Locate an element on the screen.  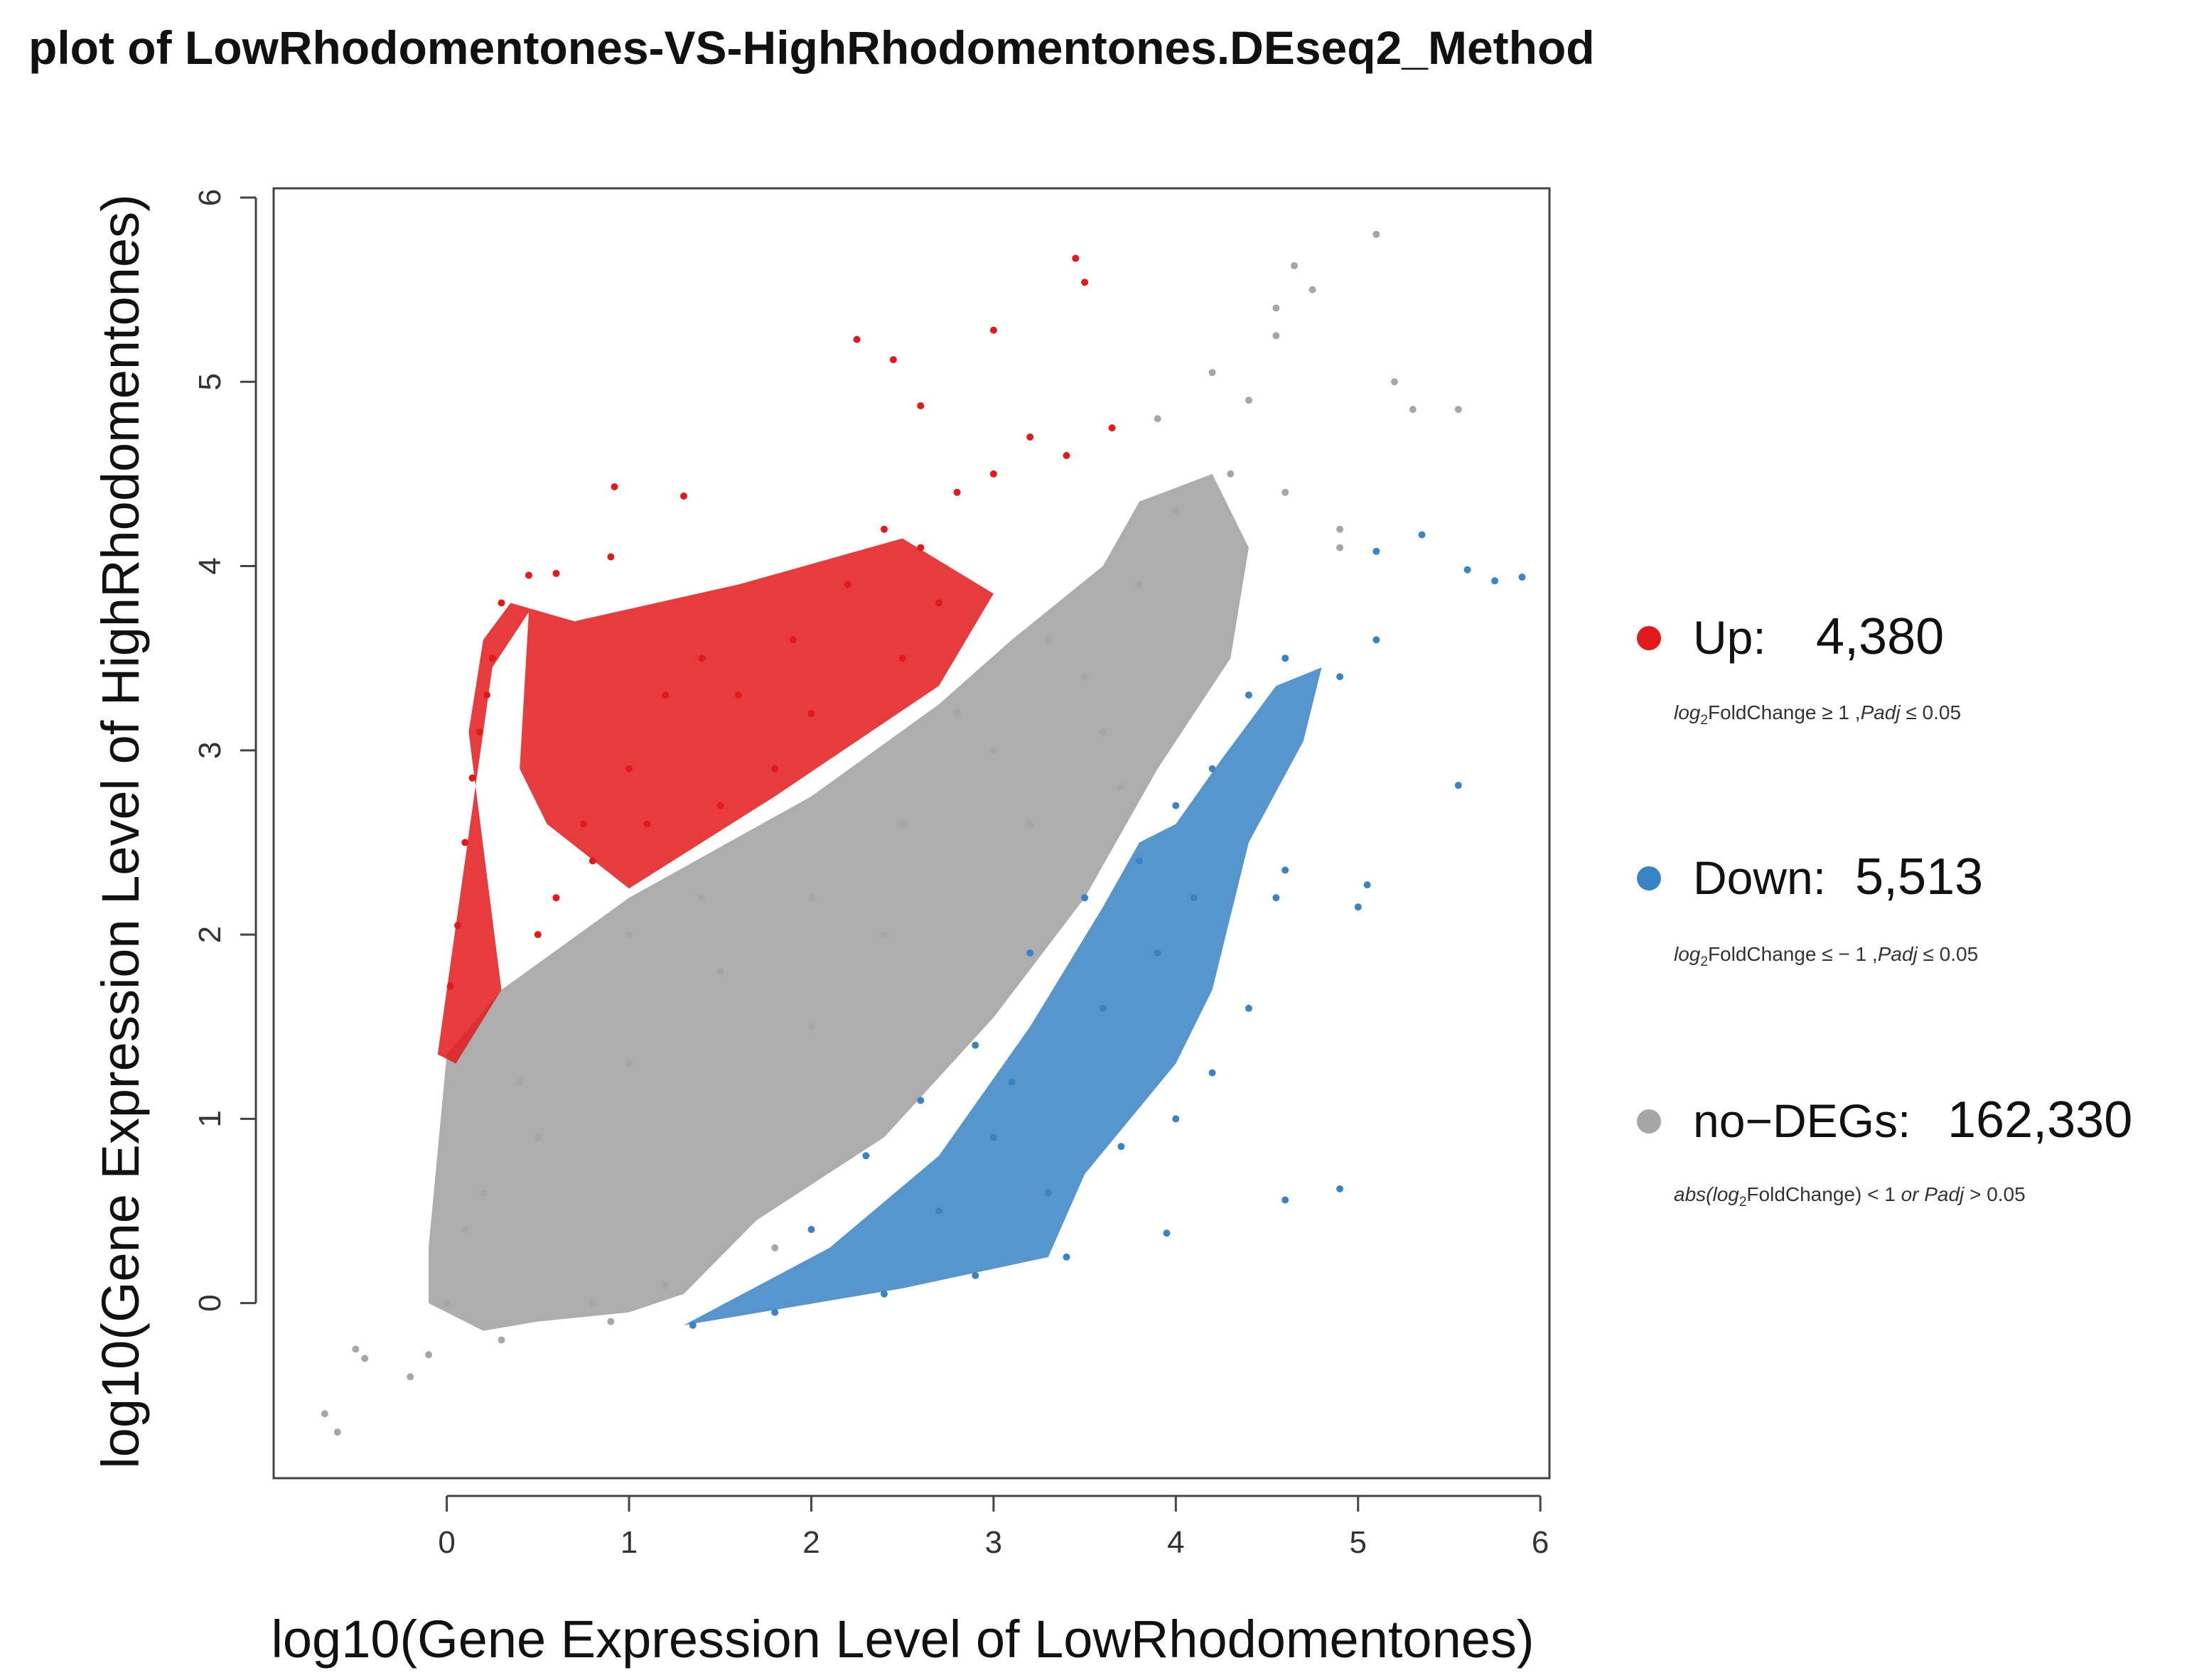
legend-label-down: Down: is located at coordinates (1759, 878).